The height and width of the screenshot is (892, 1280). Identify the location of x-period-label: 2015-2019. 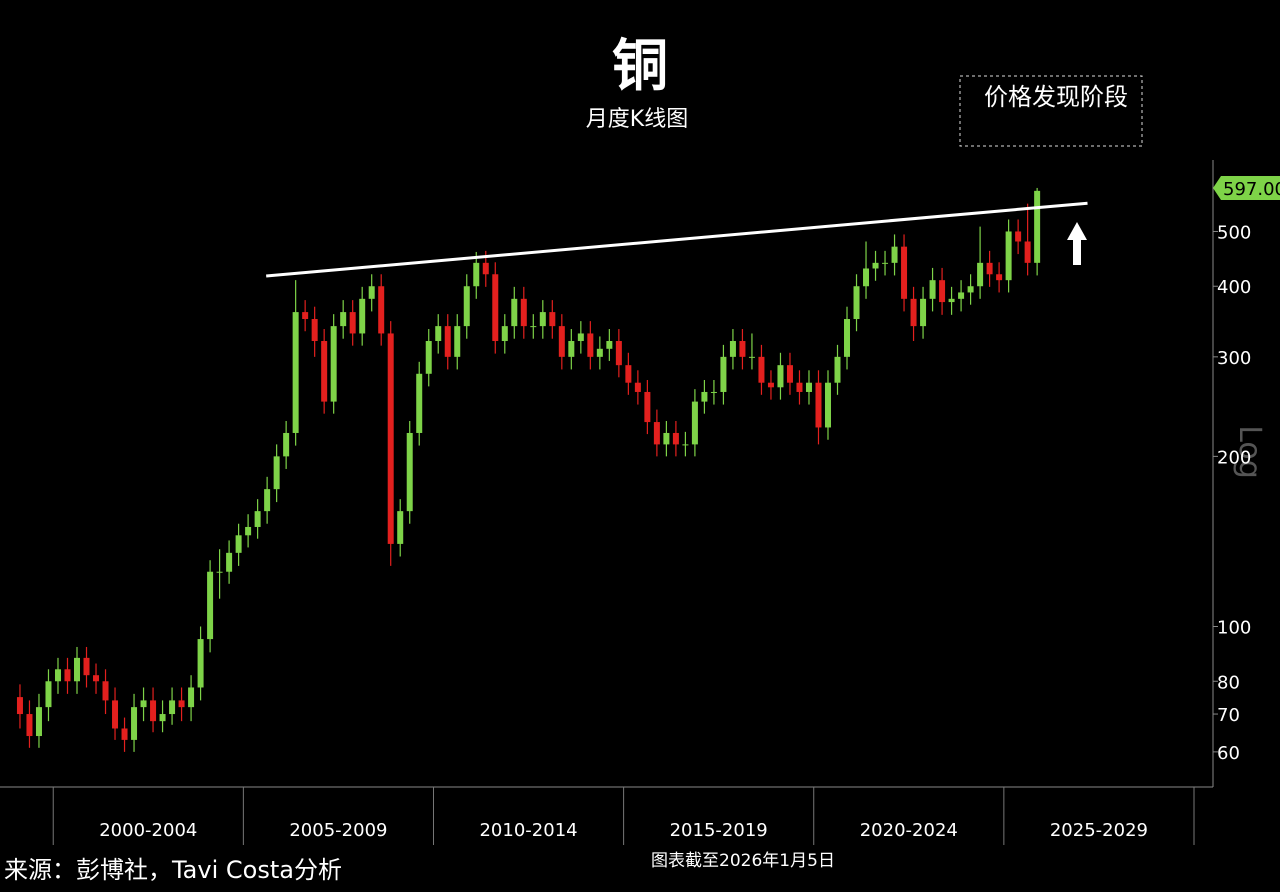
(719, 830).